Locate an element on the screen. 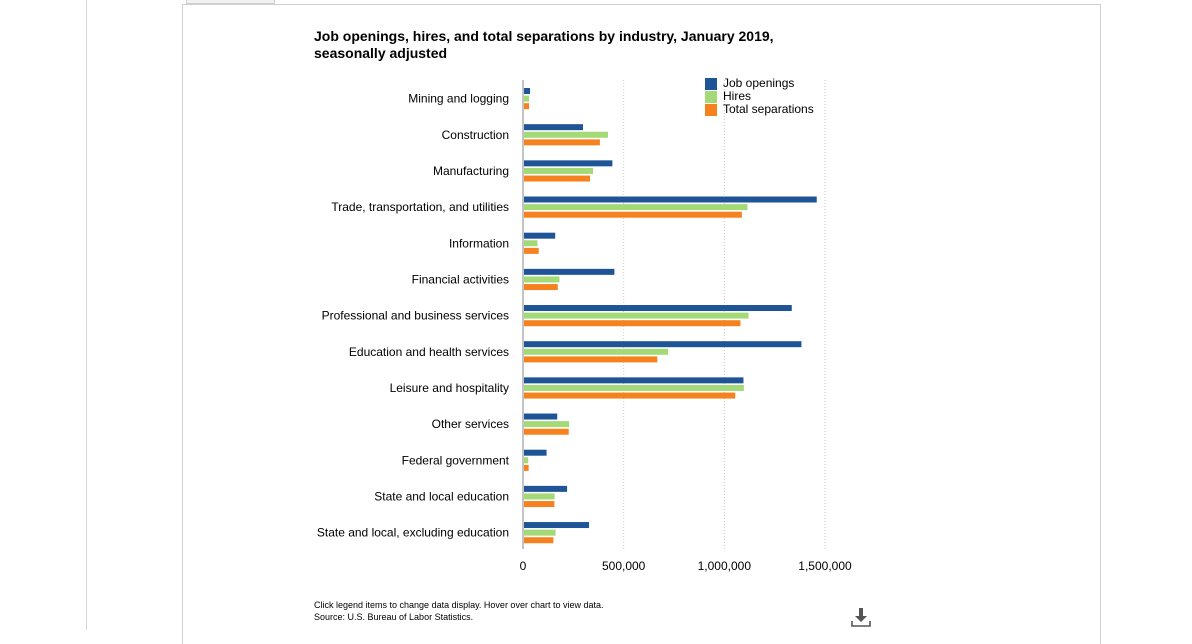  category-label: Construction is located at coordinates (475, 135).